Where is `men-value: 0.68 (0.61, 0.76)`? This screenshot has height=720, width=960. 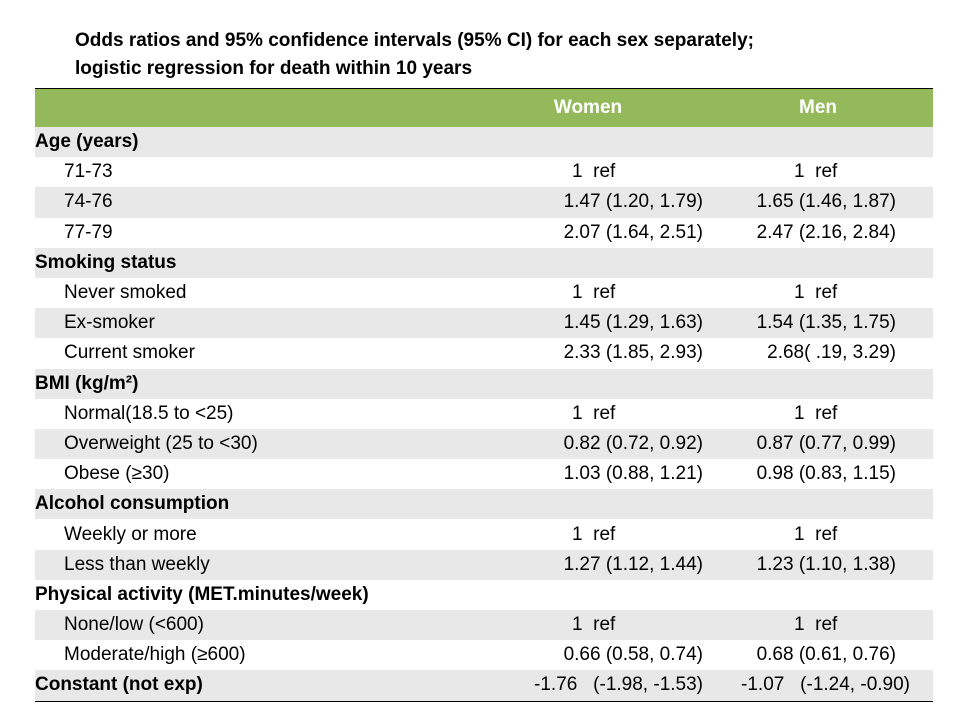
men-value: 0.68 (0.61, 0.76) is located at coordinates (826, 655).